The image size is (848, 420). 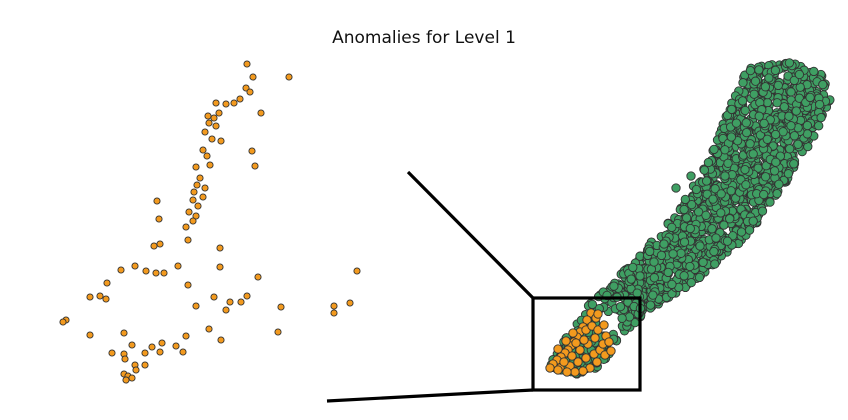 I want to click on inset-box, so click(x=586, y=344).